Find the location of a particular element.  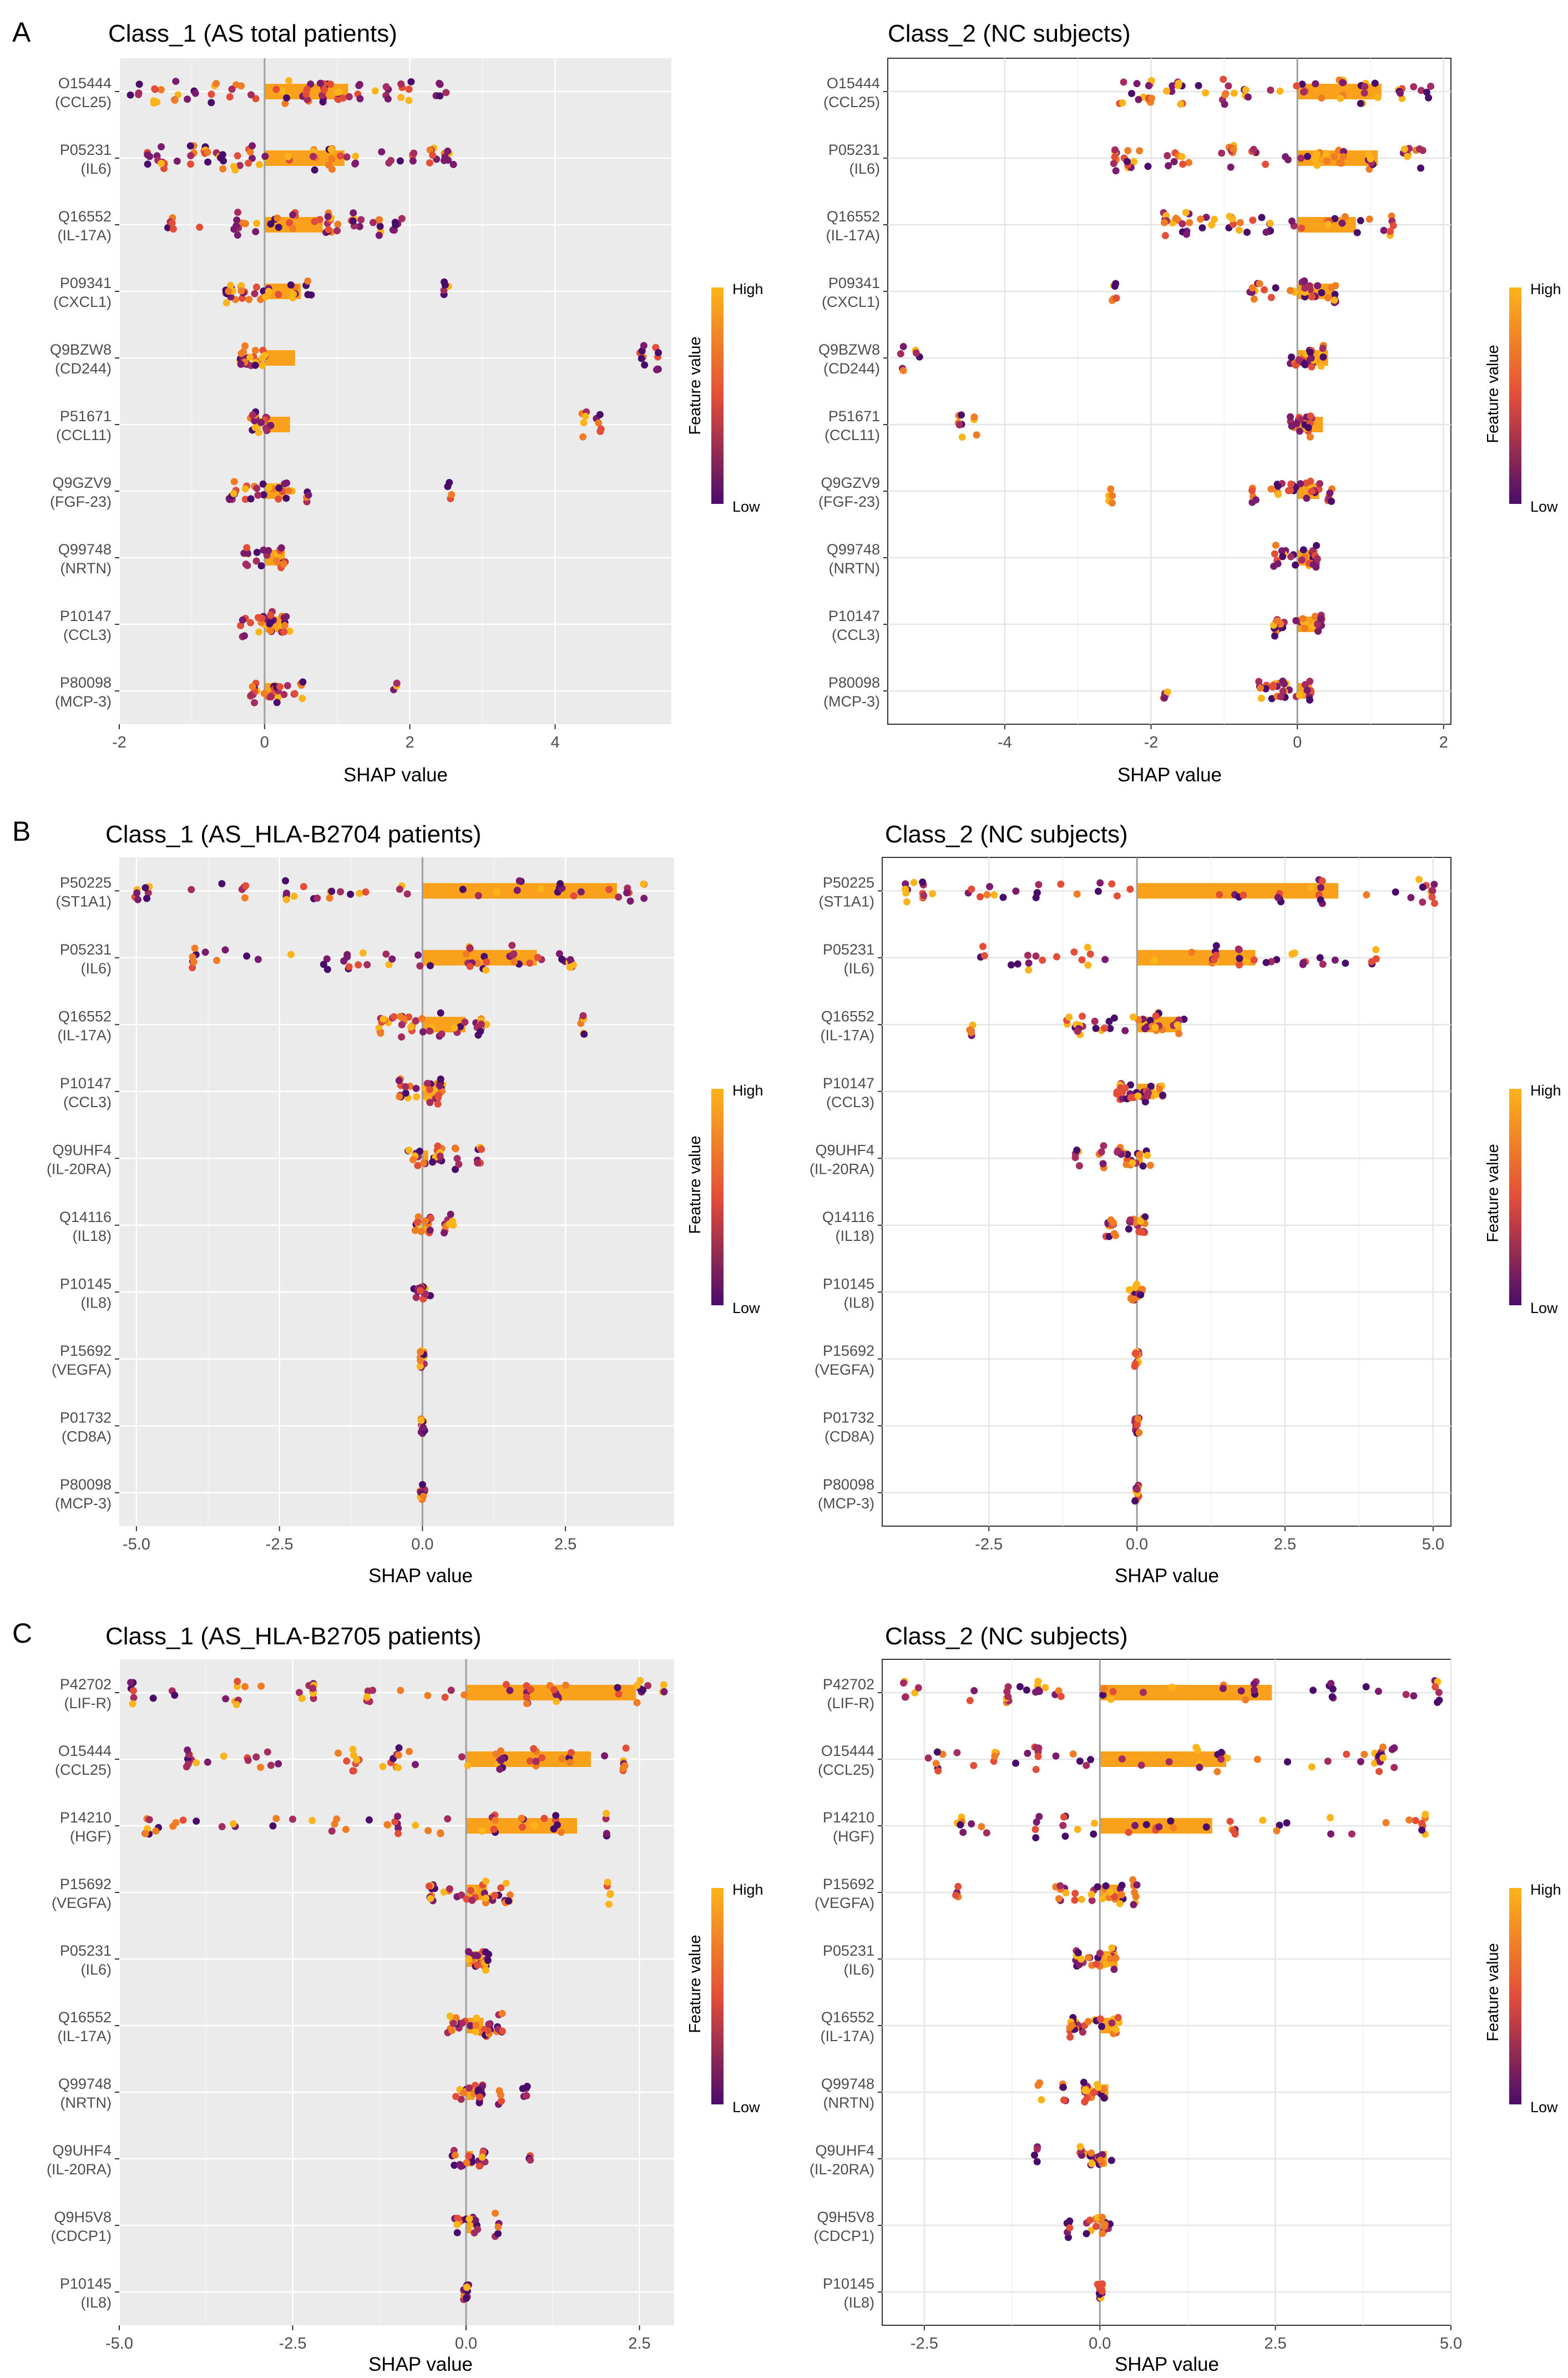

y-tick-label-name: (VEGFA) is located at coordinates (82, 1903).